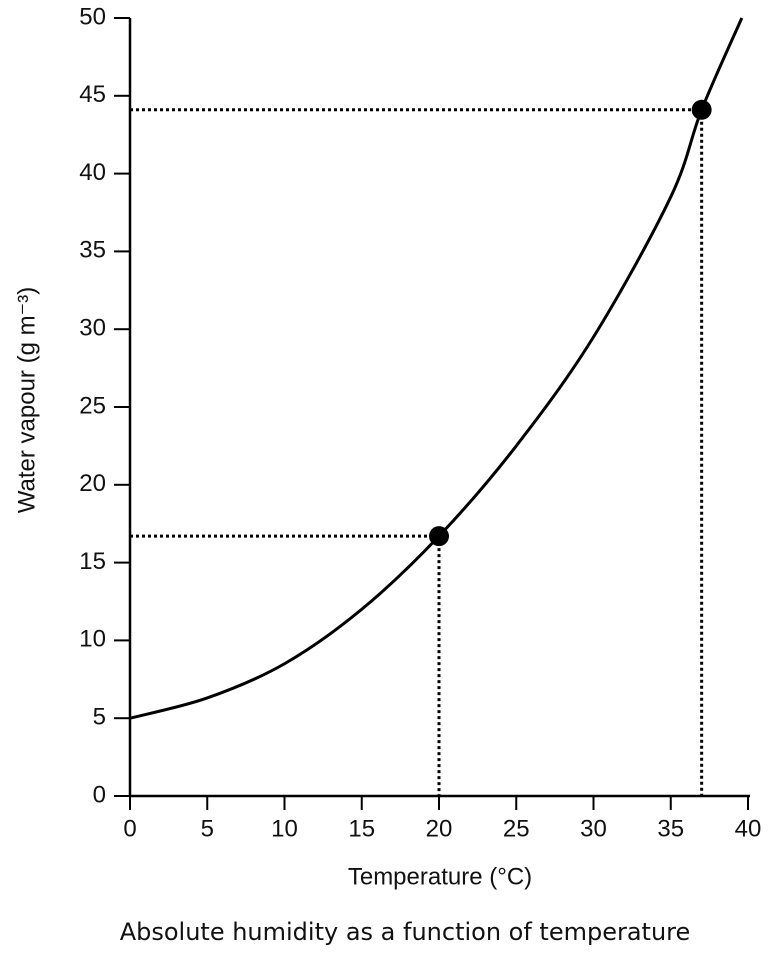 The height and width of the screenshot is (955, 777). What do you see at coordinates (99, 794) in the screenshot?
I see `y-tick-label: 0` at bounding box center [99, 794].